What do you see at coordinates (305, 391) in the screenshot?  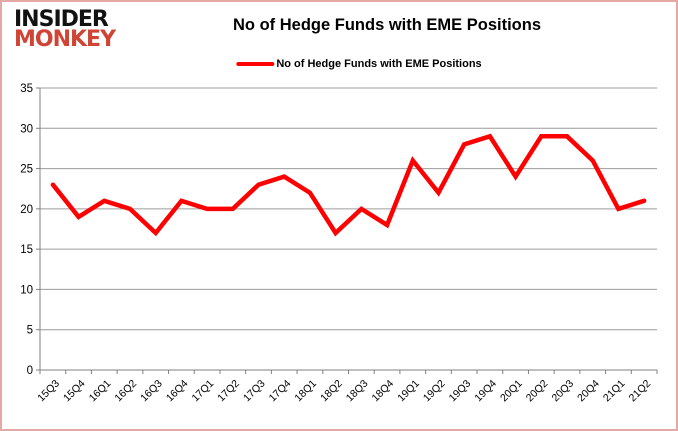 I see `x-tick-label: 18Q1` at bounding box center [305, 391].